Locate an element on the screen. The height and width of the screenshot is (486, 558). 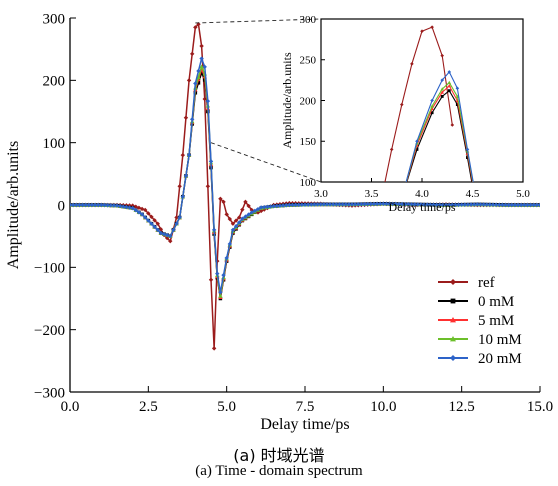
inset-x-axis-label: Delay time/ps is located at coordinates (422, 207).